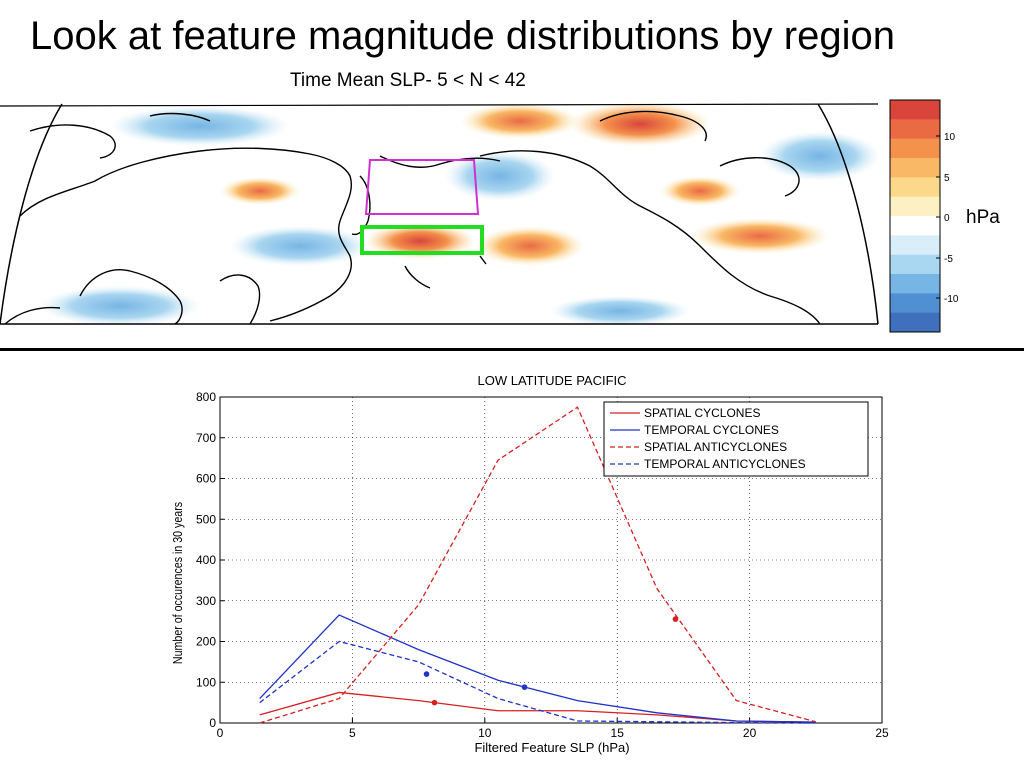  I want to click on y-tick-label: 700, so click(206, 438).